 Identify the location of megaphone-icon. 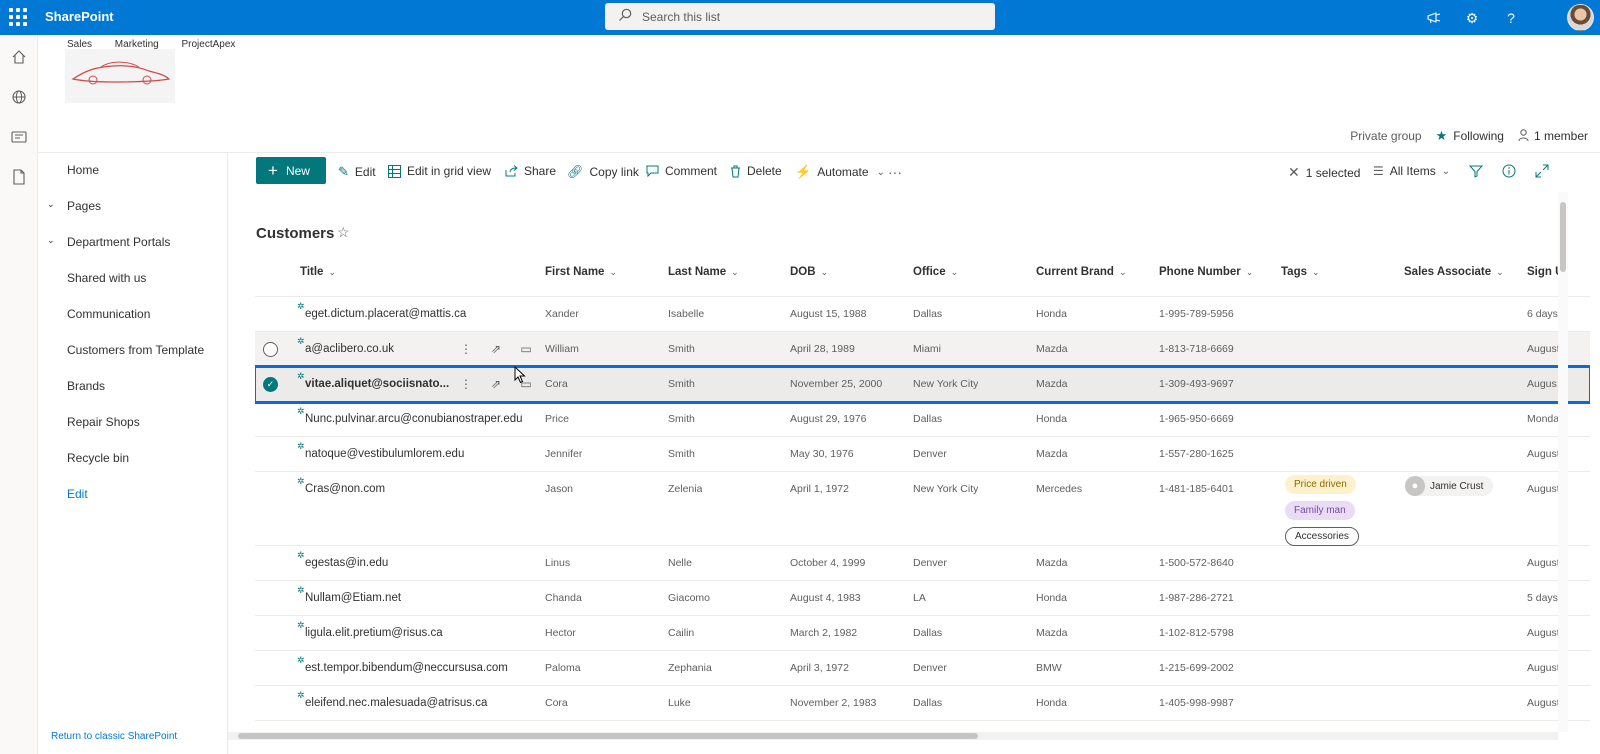
(1434, 18).